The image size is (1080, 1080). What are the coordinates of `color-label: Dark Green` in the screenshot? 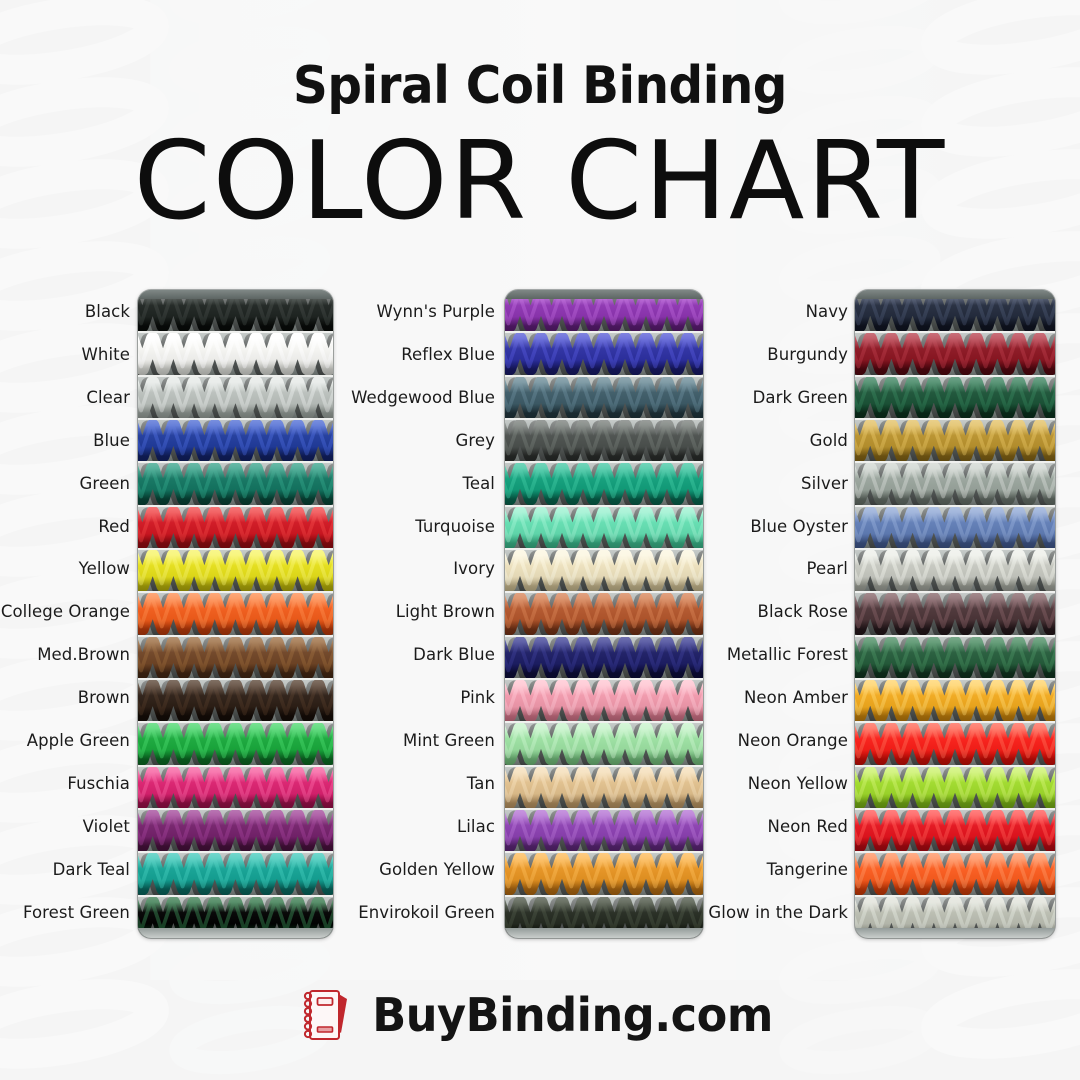 It's located at (800, 397).